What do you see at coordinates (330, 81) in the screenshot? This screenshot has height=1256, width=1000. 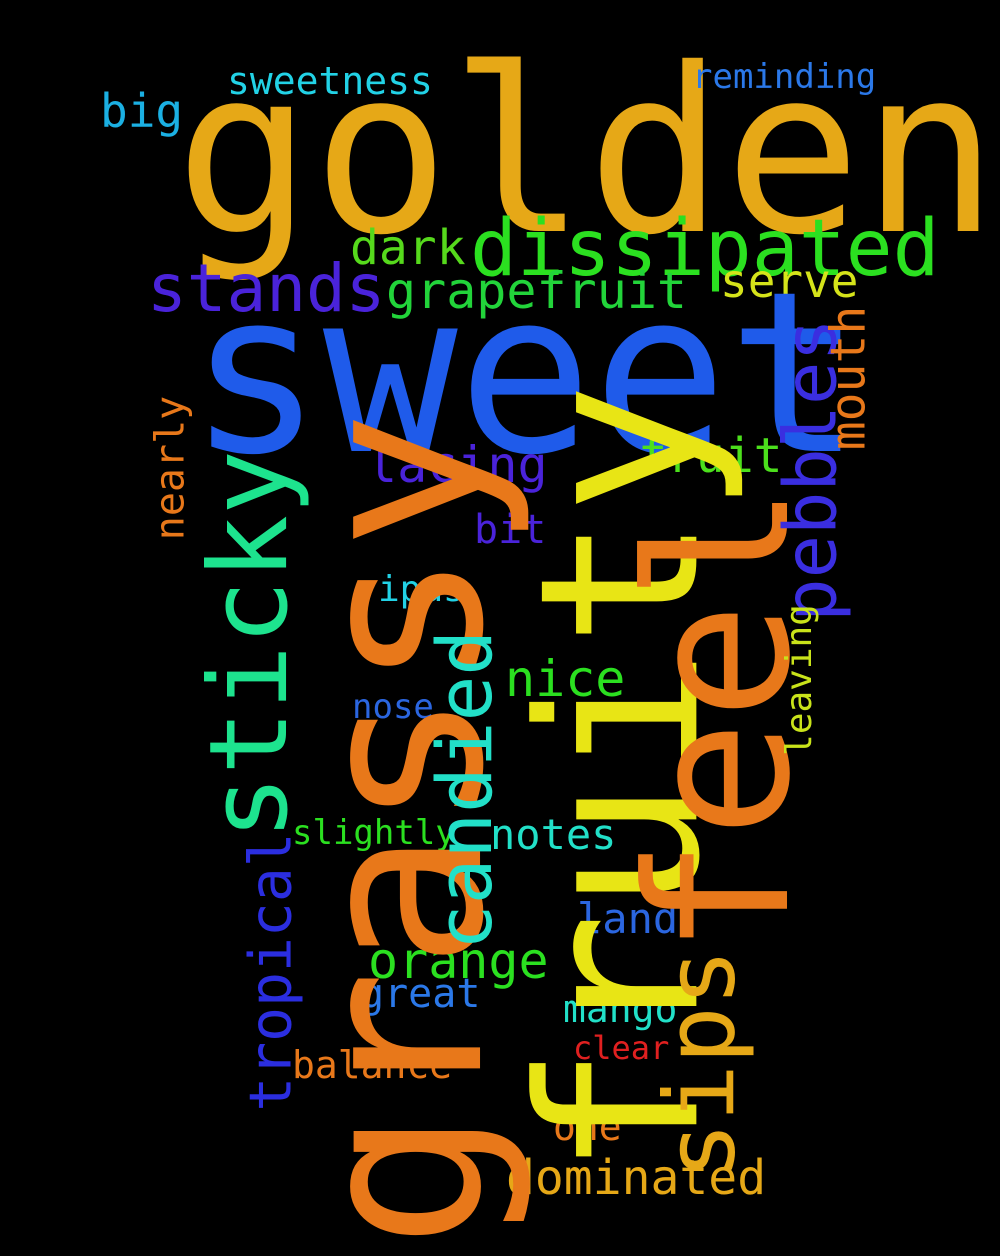 I see `word-sweetness: sweetness` at bounding box center [330, 81].